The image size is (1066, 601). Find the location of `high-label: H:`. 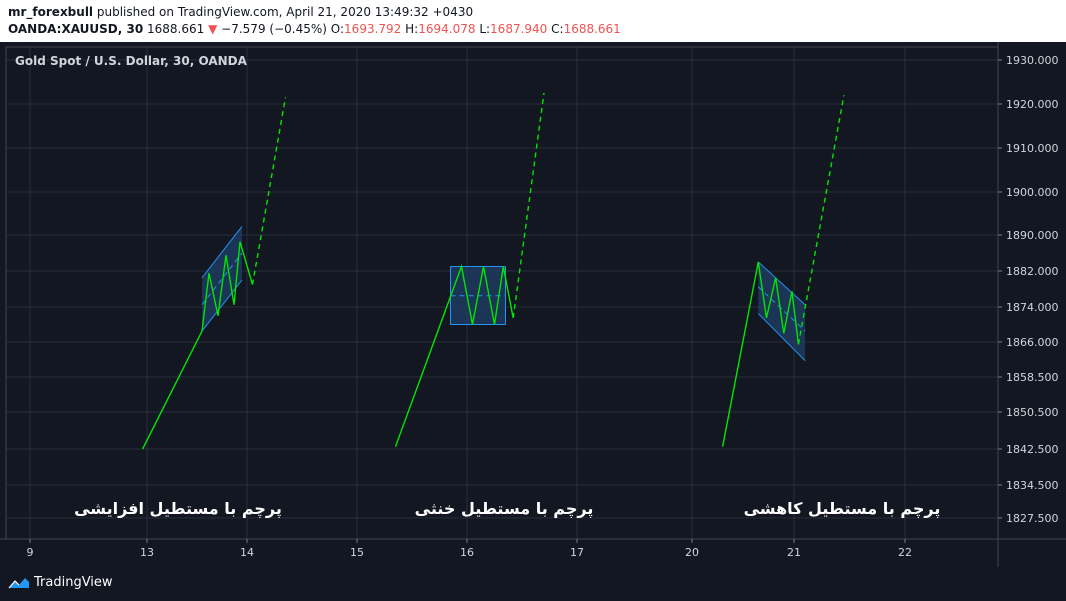

high-label: H: is located at coordinates (412, 29).